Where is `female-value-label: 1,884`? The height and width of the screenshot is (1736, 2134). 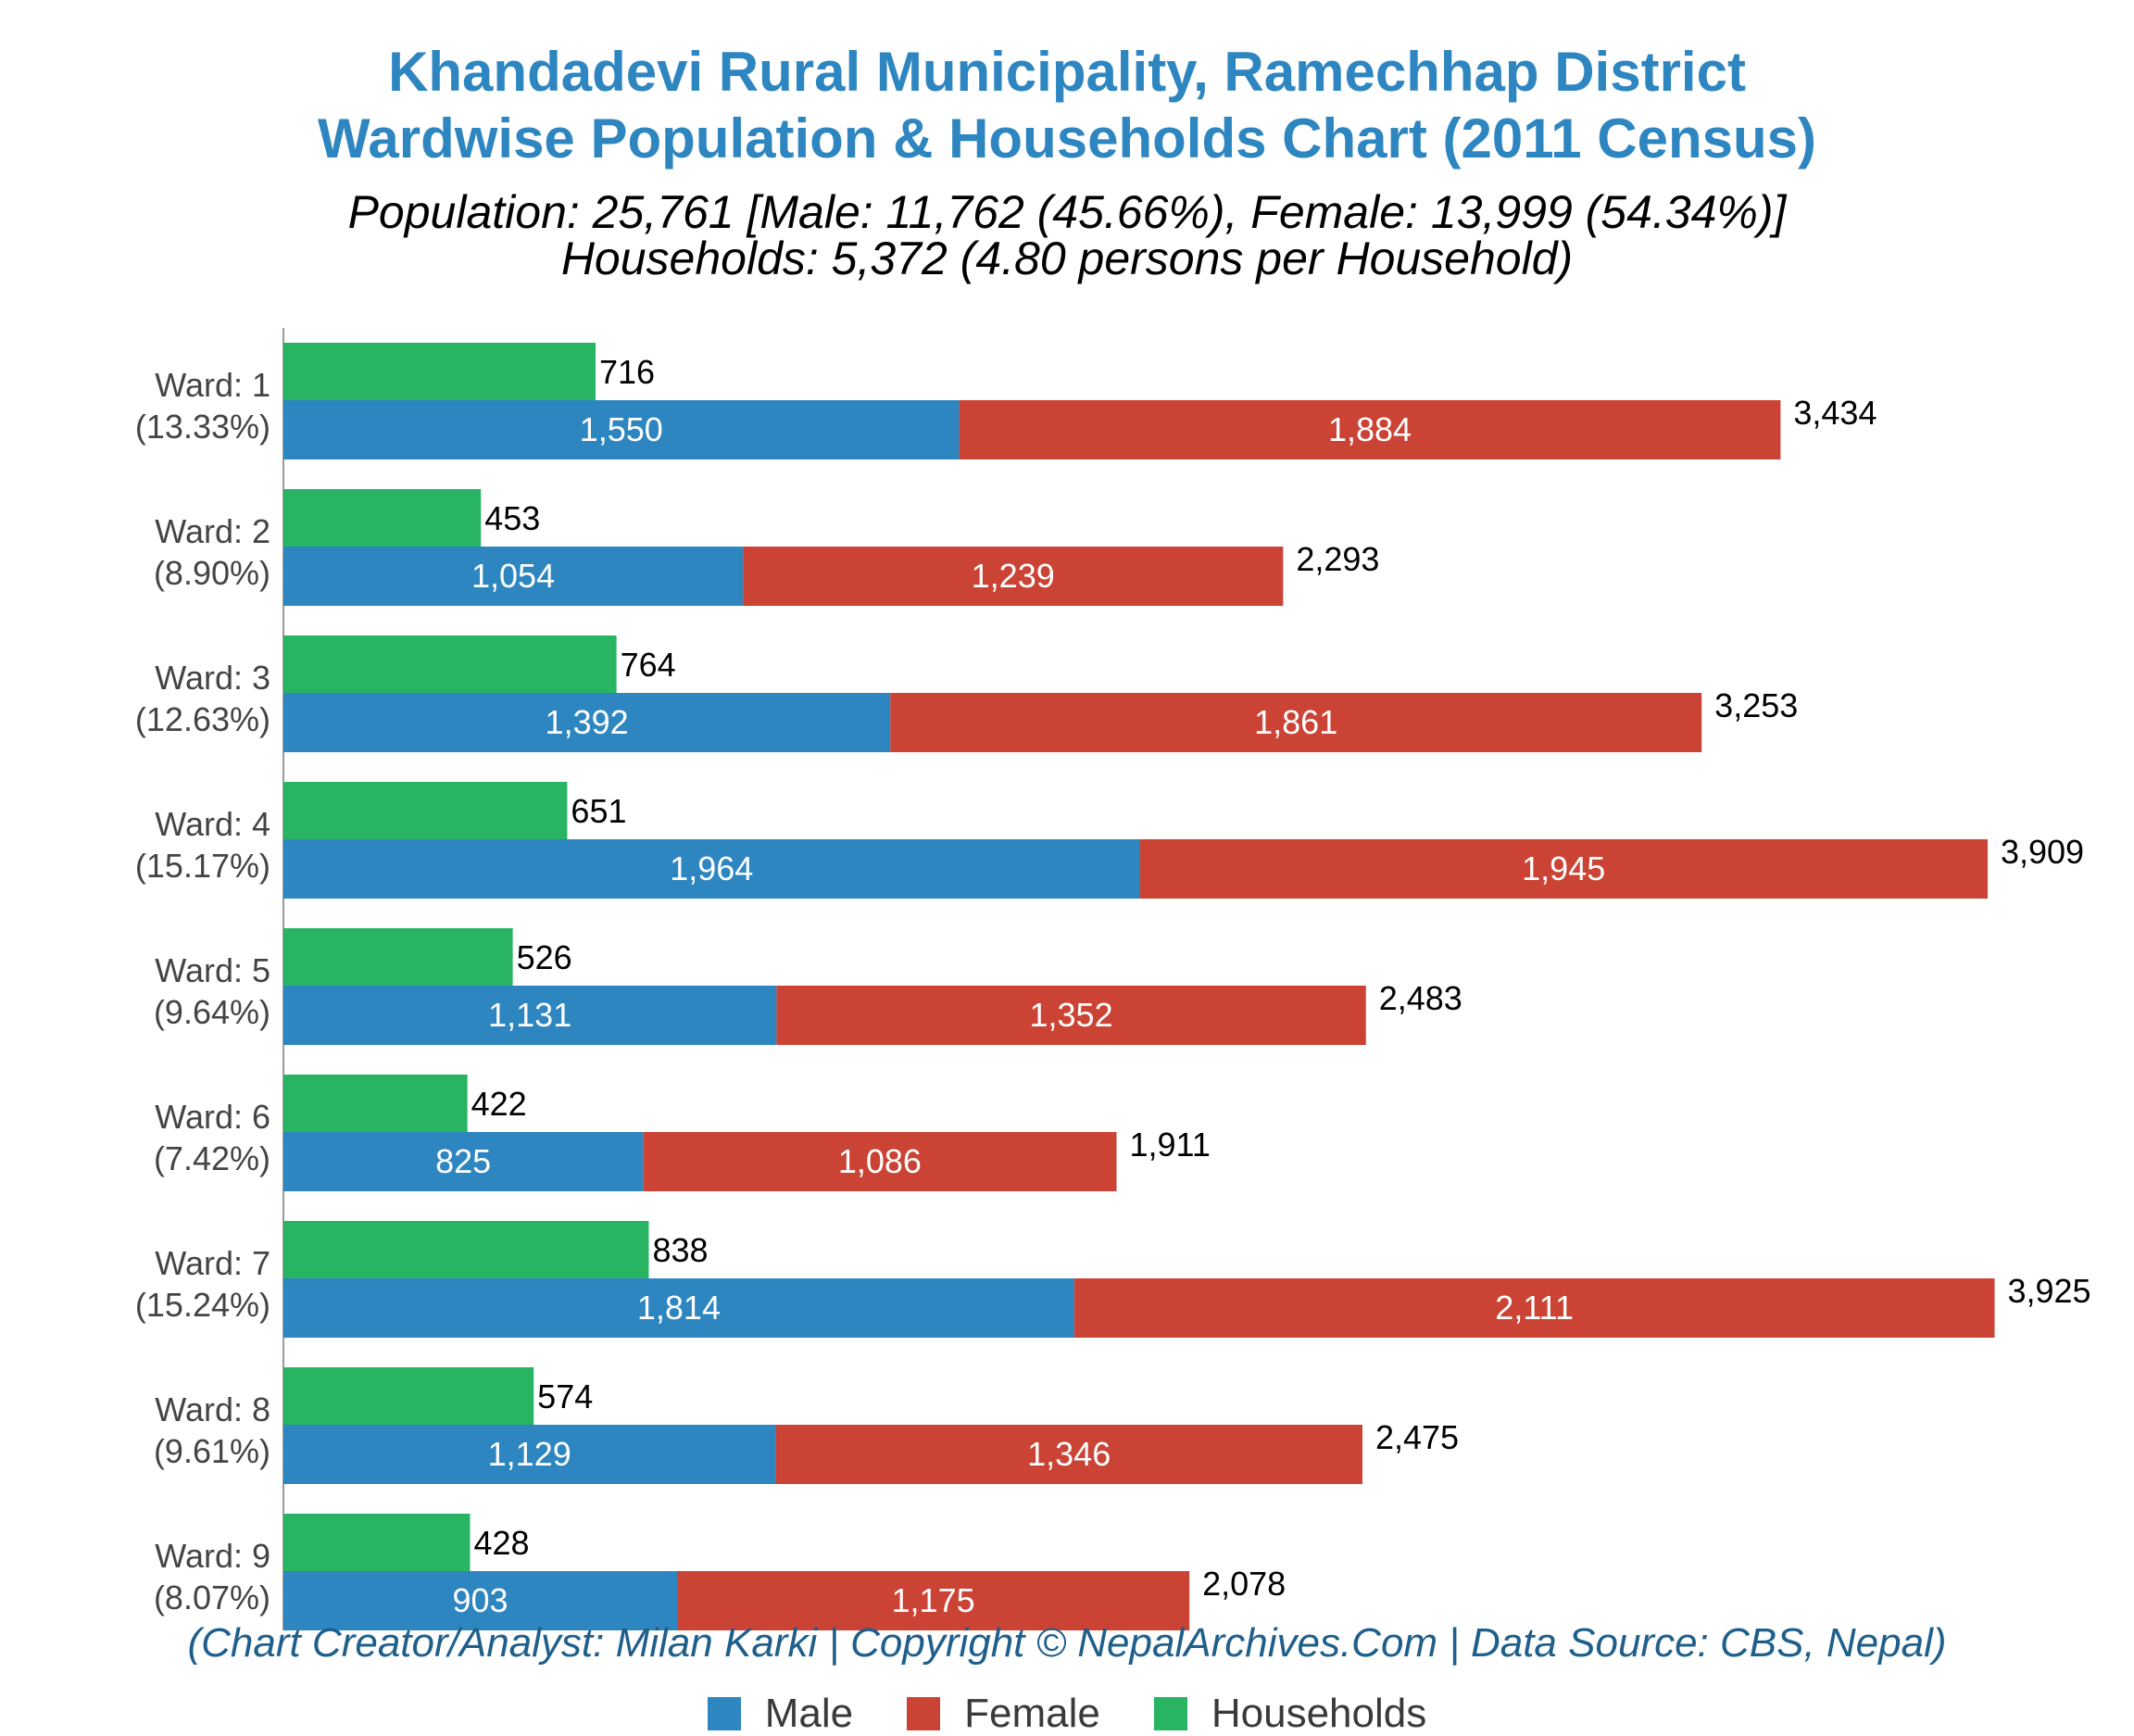 female-value-label: 1,884 is located at coordinates (1370, 429).